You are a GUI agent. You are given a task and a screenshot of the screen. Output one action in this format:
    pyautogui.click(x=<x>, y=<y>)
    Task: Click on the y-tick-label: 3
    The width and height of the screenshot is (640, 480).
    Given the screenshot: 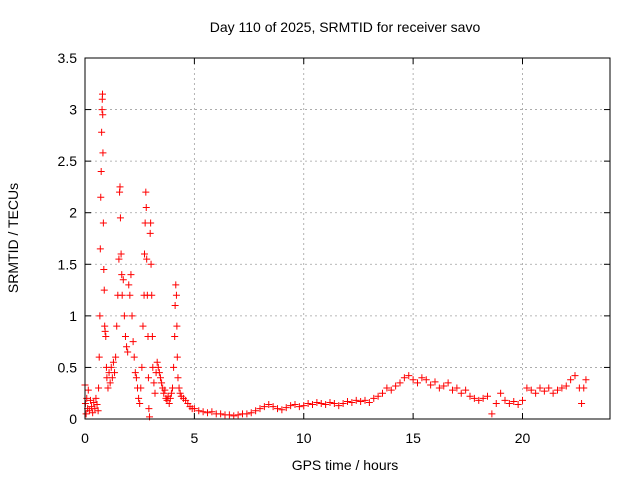 What is the action you would take?
    pyautogui.click(x=73, y=110)
    